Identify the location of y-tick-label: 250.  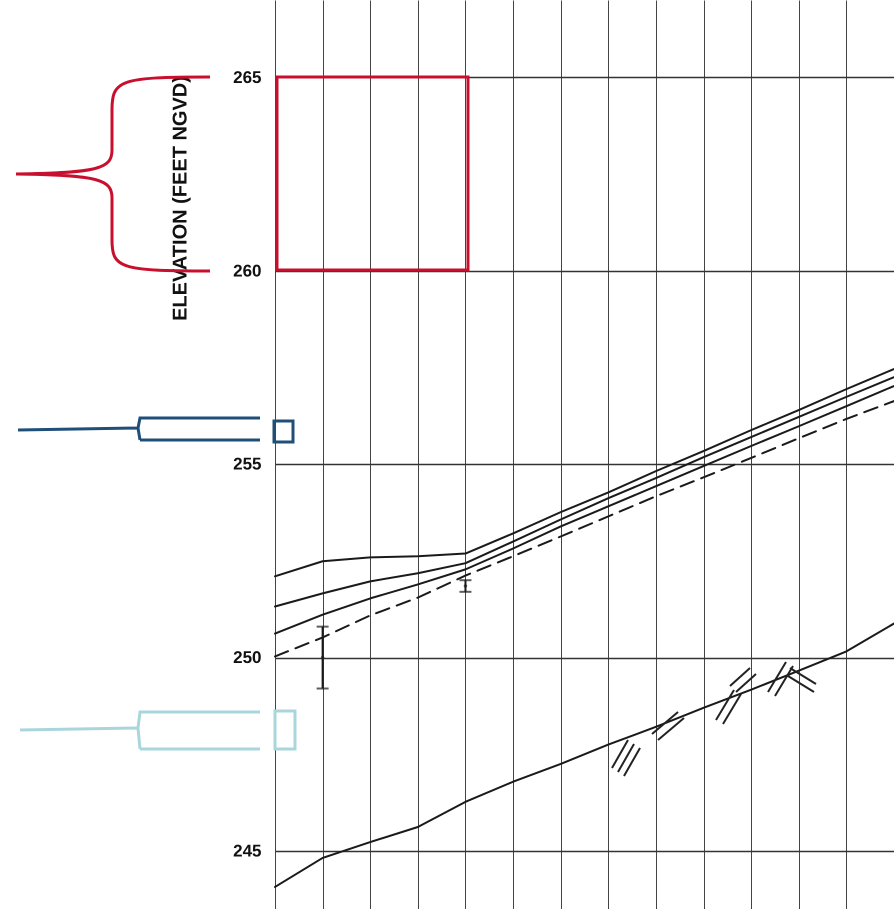
(247, 658).